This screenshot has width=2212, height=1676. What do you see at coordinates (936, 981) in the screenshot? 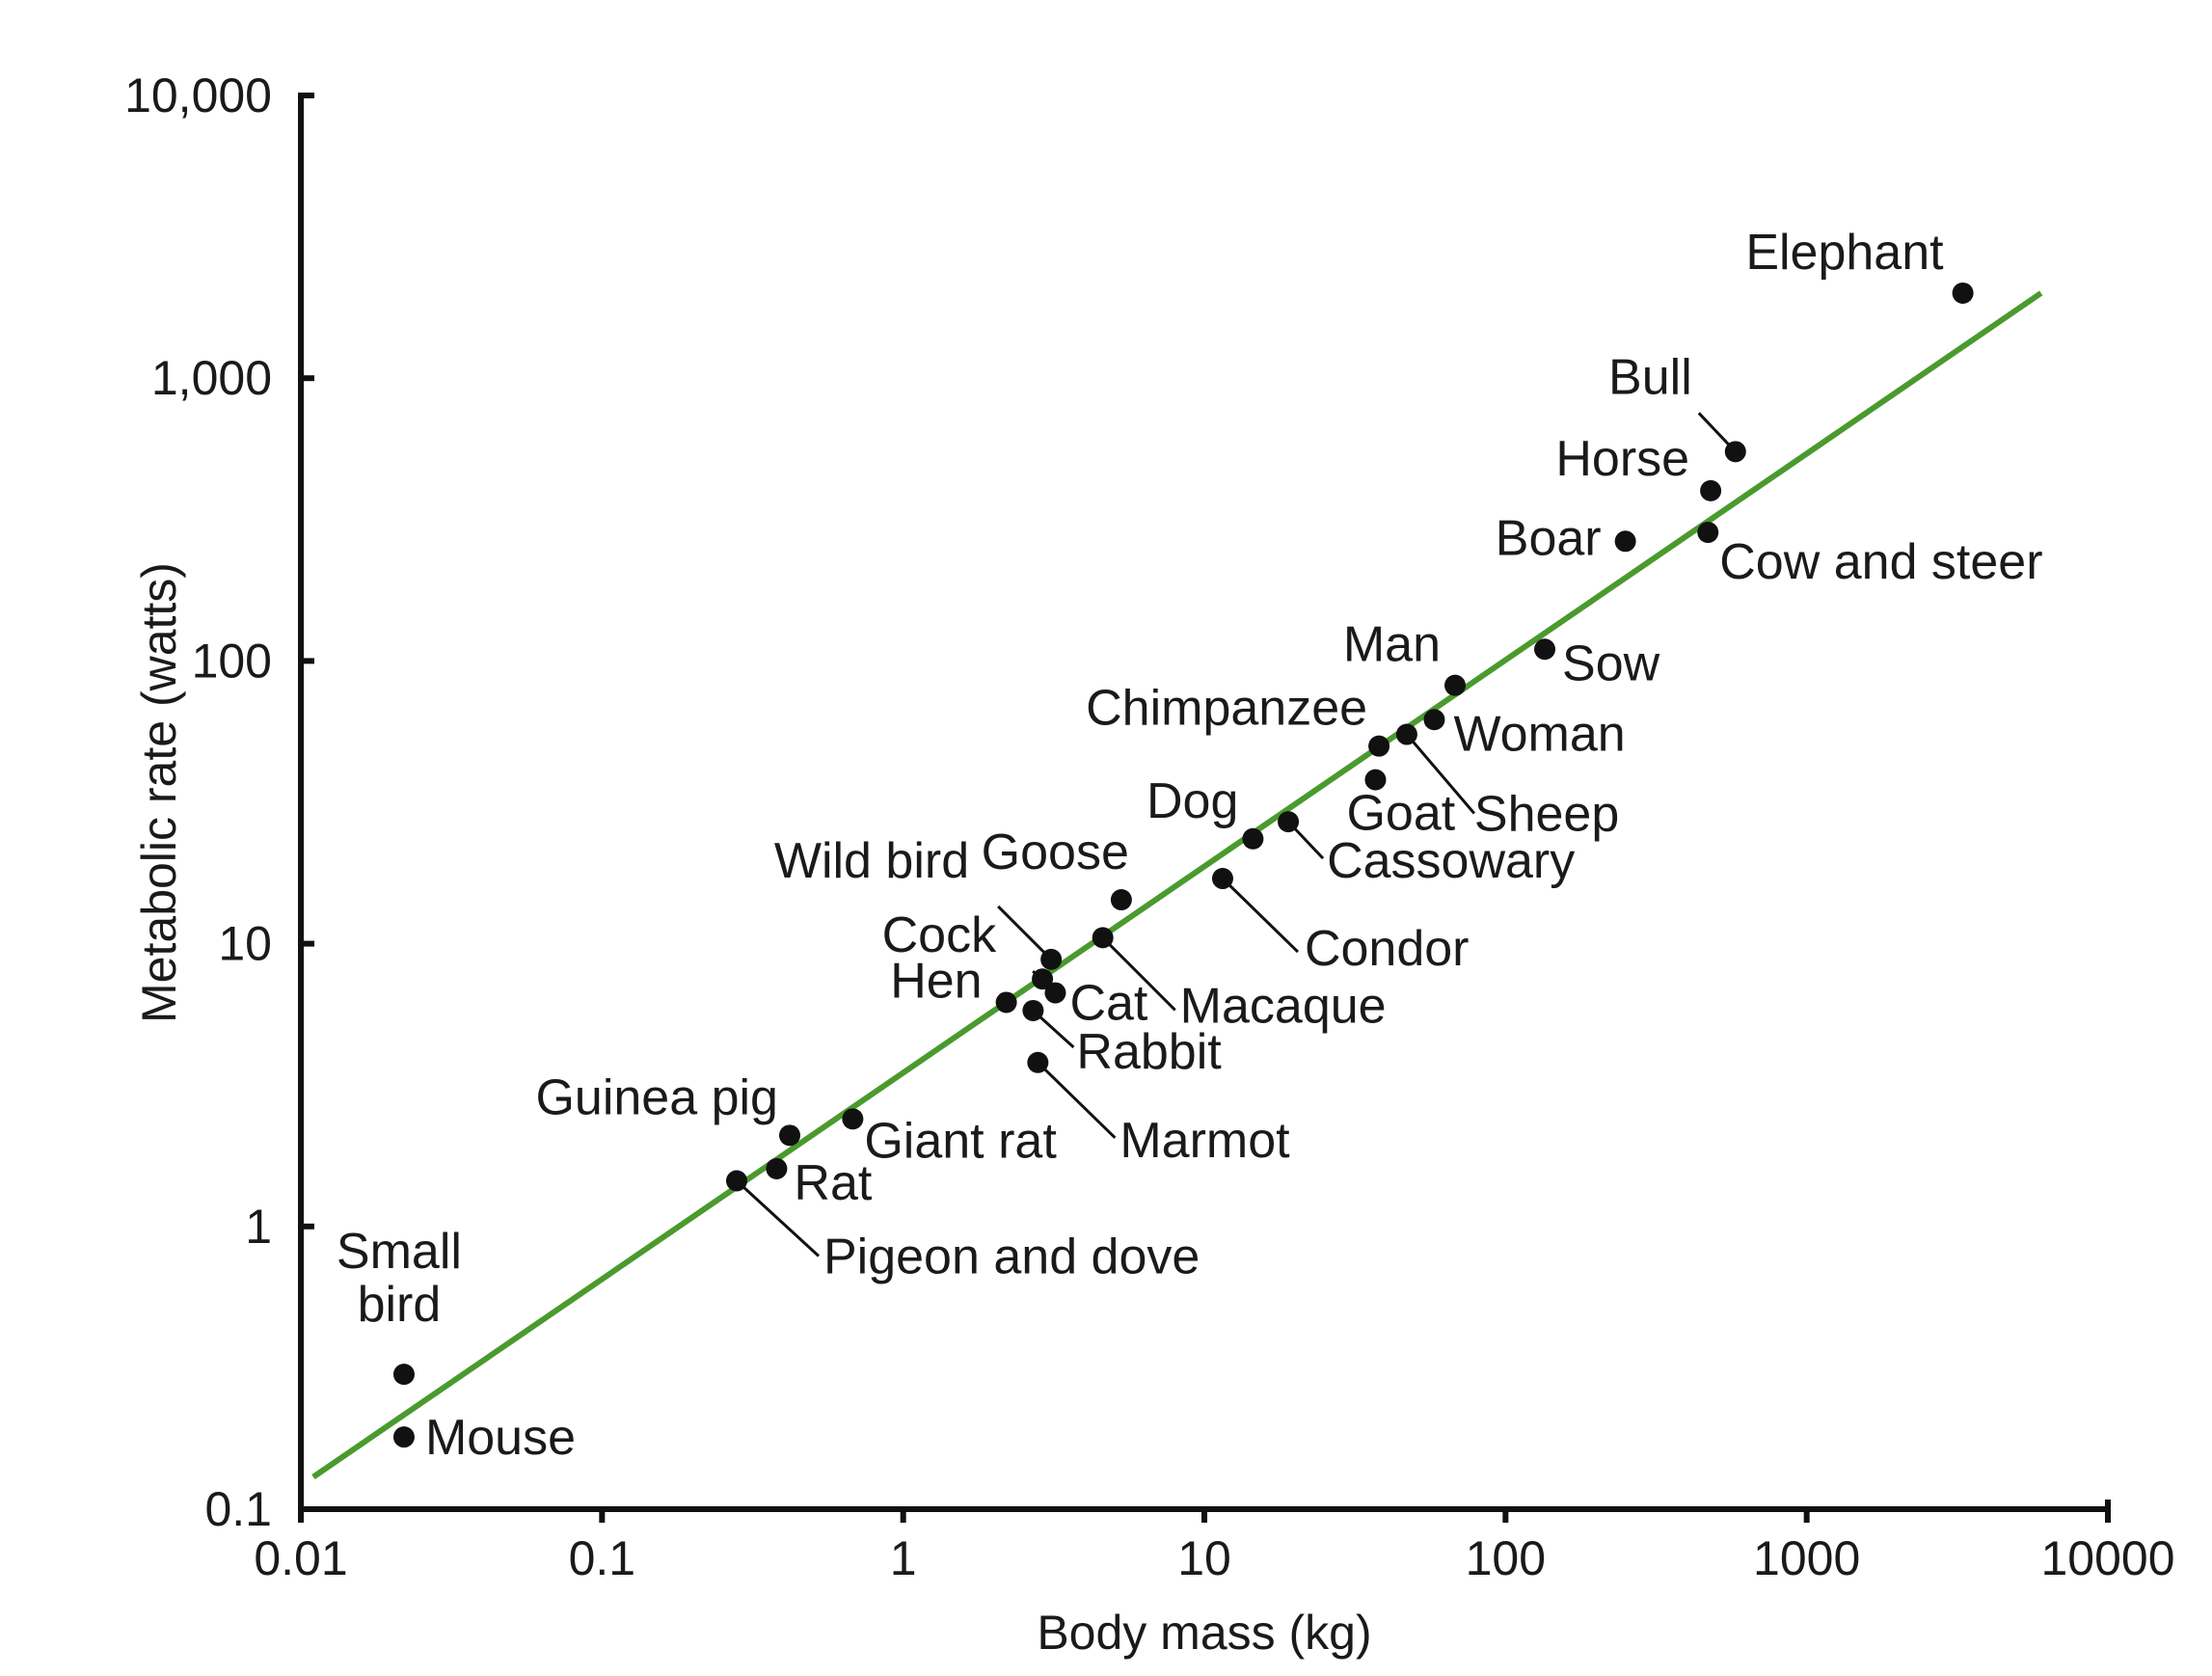
I see `label-hen: Hen` at bounding box center [936, 981].